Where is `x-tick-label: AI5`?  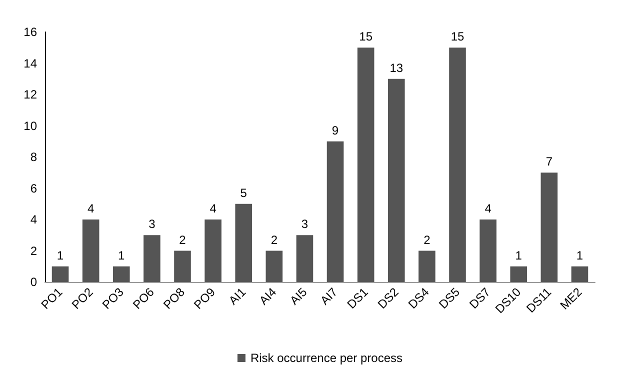
x-tick-label: AI5 is located at coordinates (298, 296).